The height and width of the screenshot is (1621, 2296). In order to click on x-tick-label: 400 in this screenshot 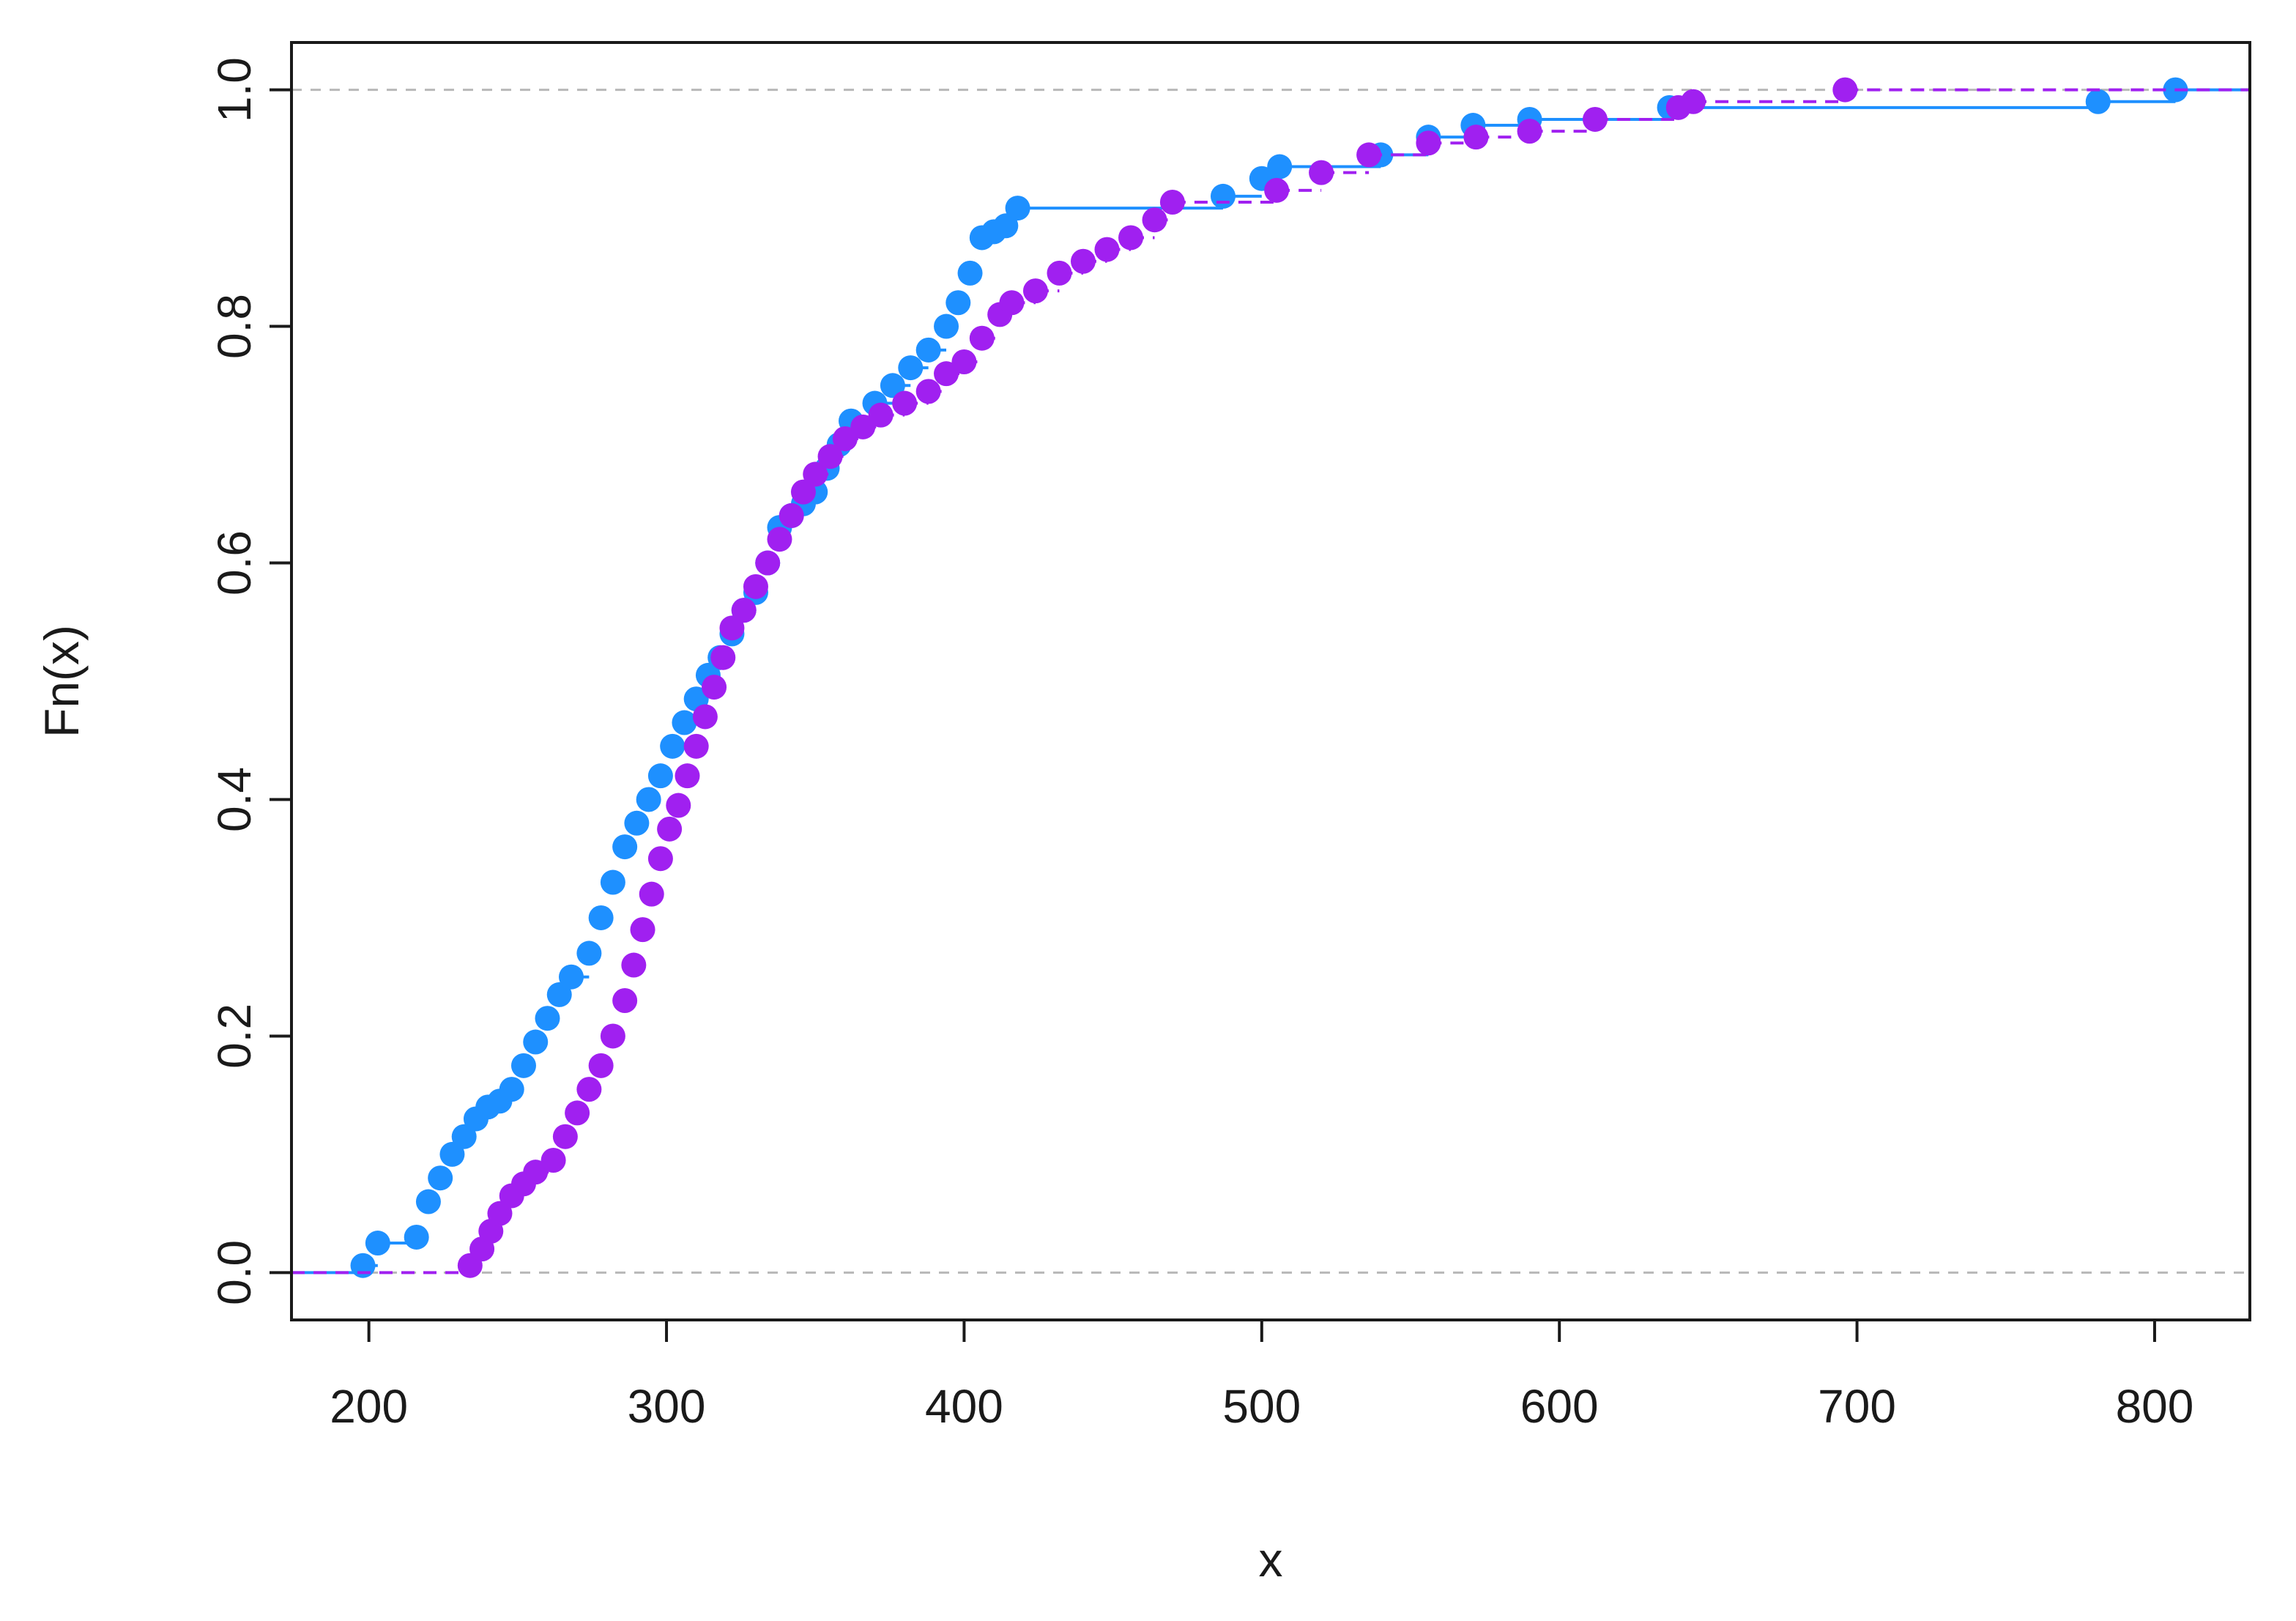, I will do `click(964, 1406)`.